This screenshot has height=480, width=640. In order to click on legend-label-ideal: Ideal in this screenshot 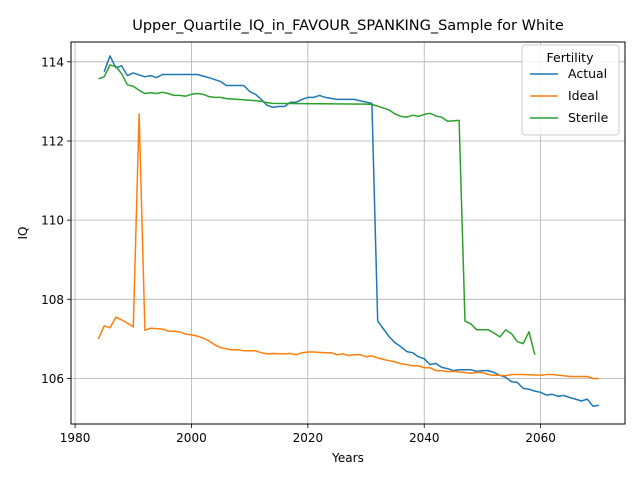, I will do `click(583, 95)`.